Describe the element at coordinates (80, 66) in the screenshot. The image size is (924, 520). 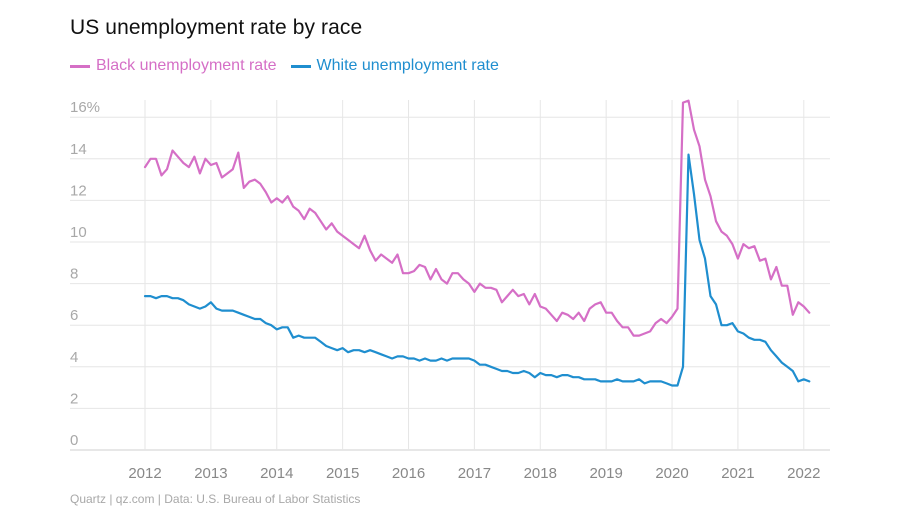
I see `legend-swatch-black` at that location.